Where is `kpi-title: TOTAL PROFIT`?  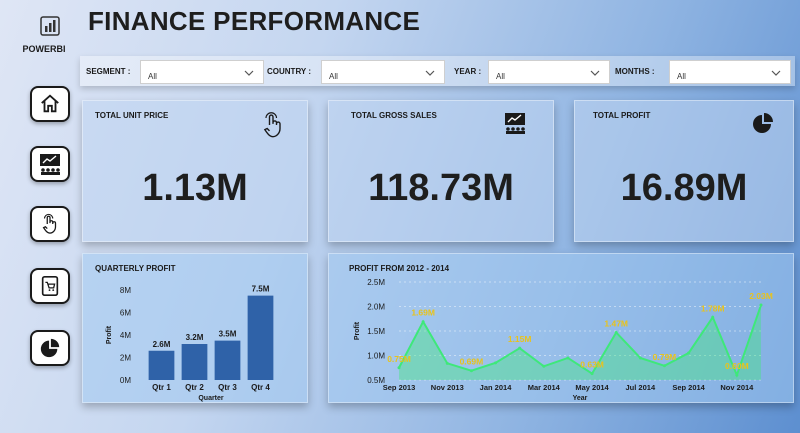 kpi-title: TOTAL PROFIT is located at coordinates (622, 115).